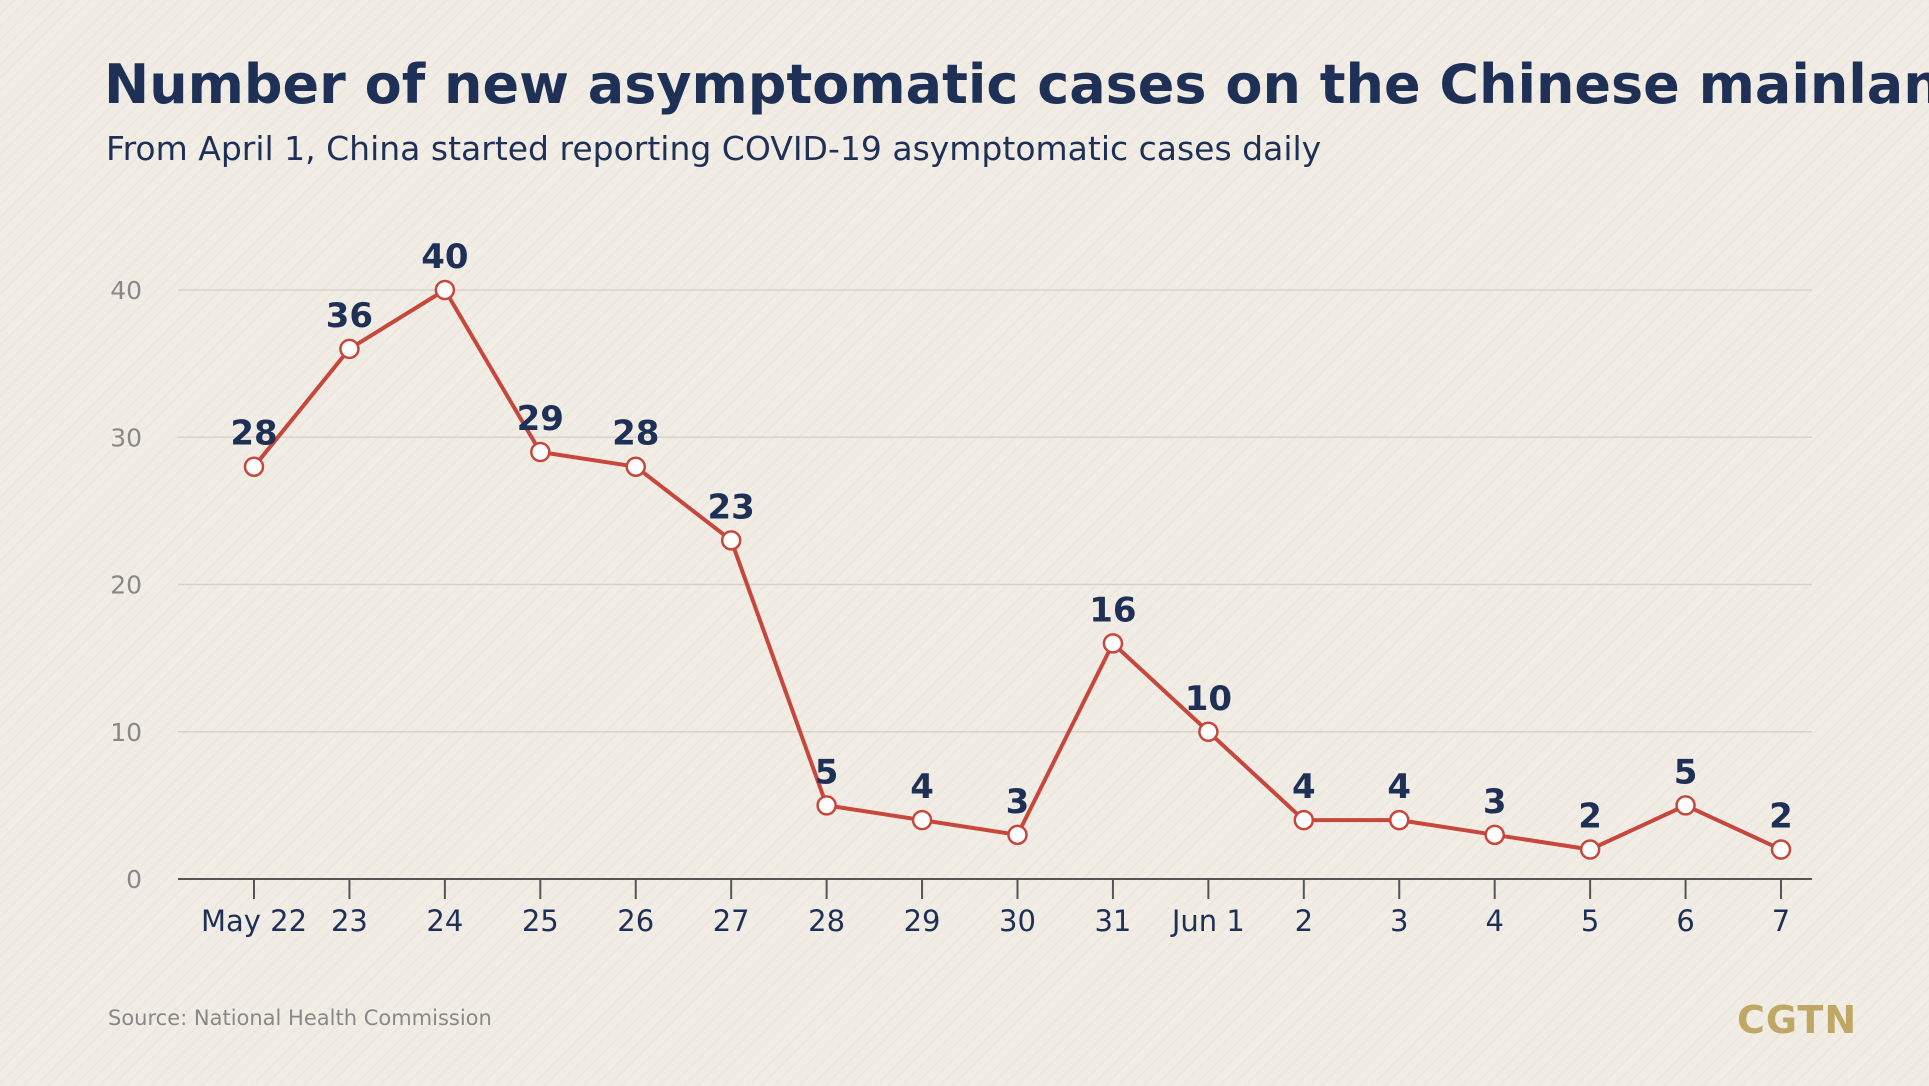 Image resolution: width=1929 pixels, height=1086 pixels. I want to click on x-tick-label: 7, so click(1781, 921).